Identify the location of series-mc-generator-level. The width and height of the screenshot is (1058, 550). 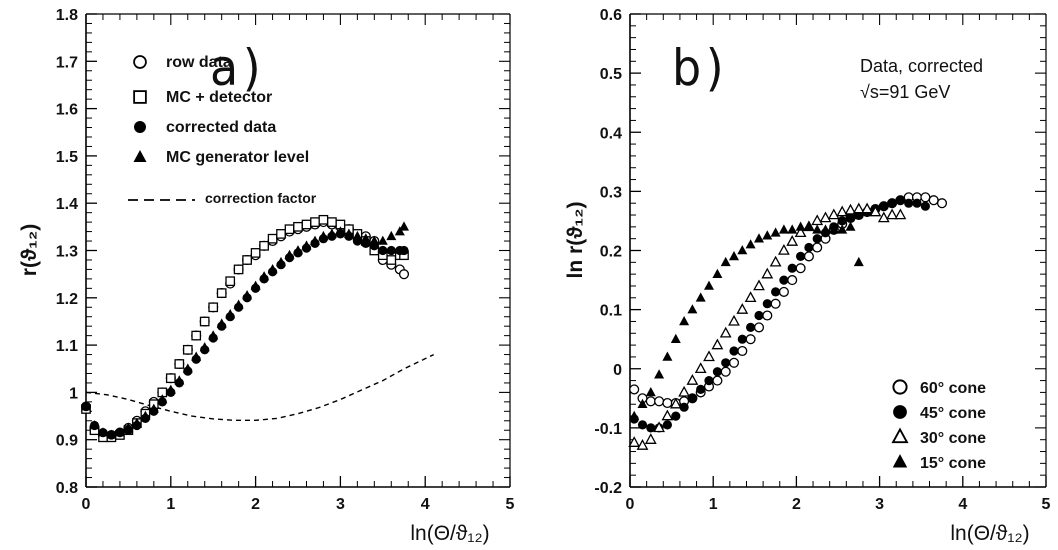
(245, 330).